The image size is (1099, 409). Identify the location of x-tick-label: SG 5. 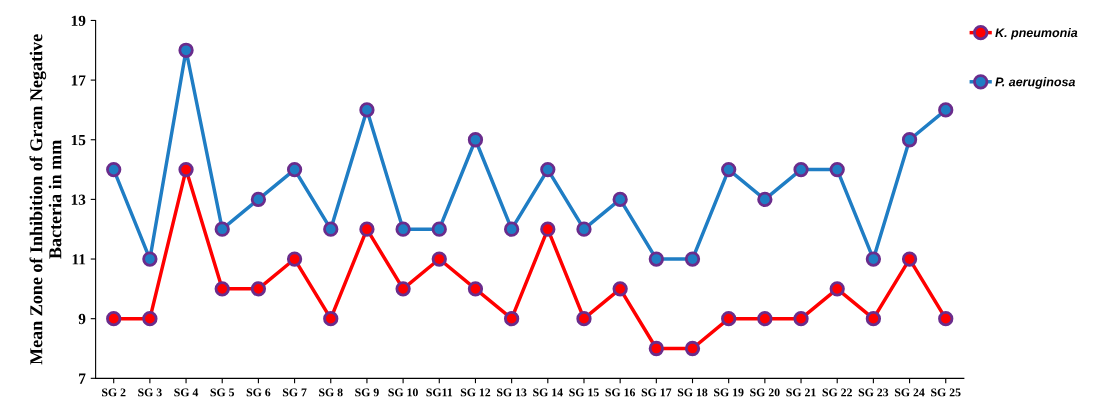
(222, 392).